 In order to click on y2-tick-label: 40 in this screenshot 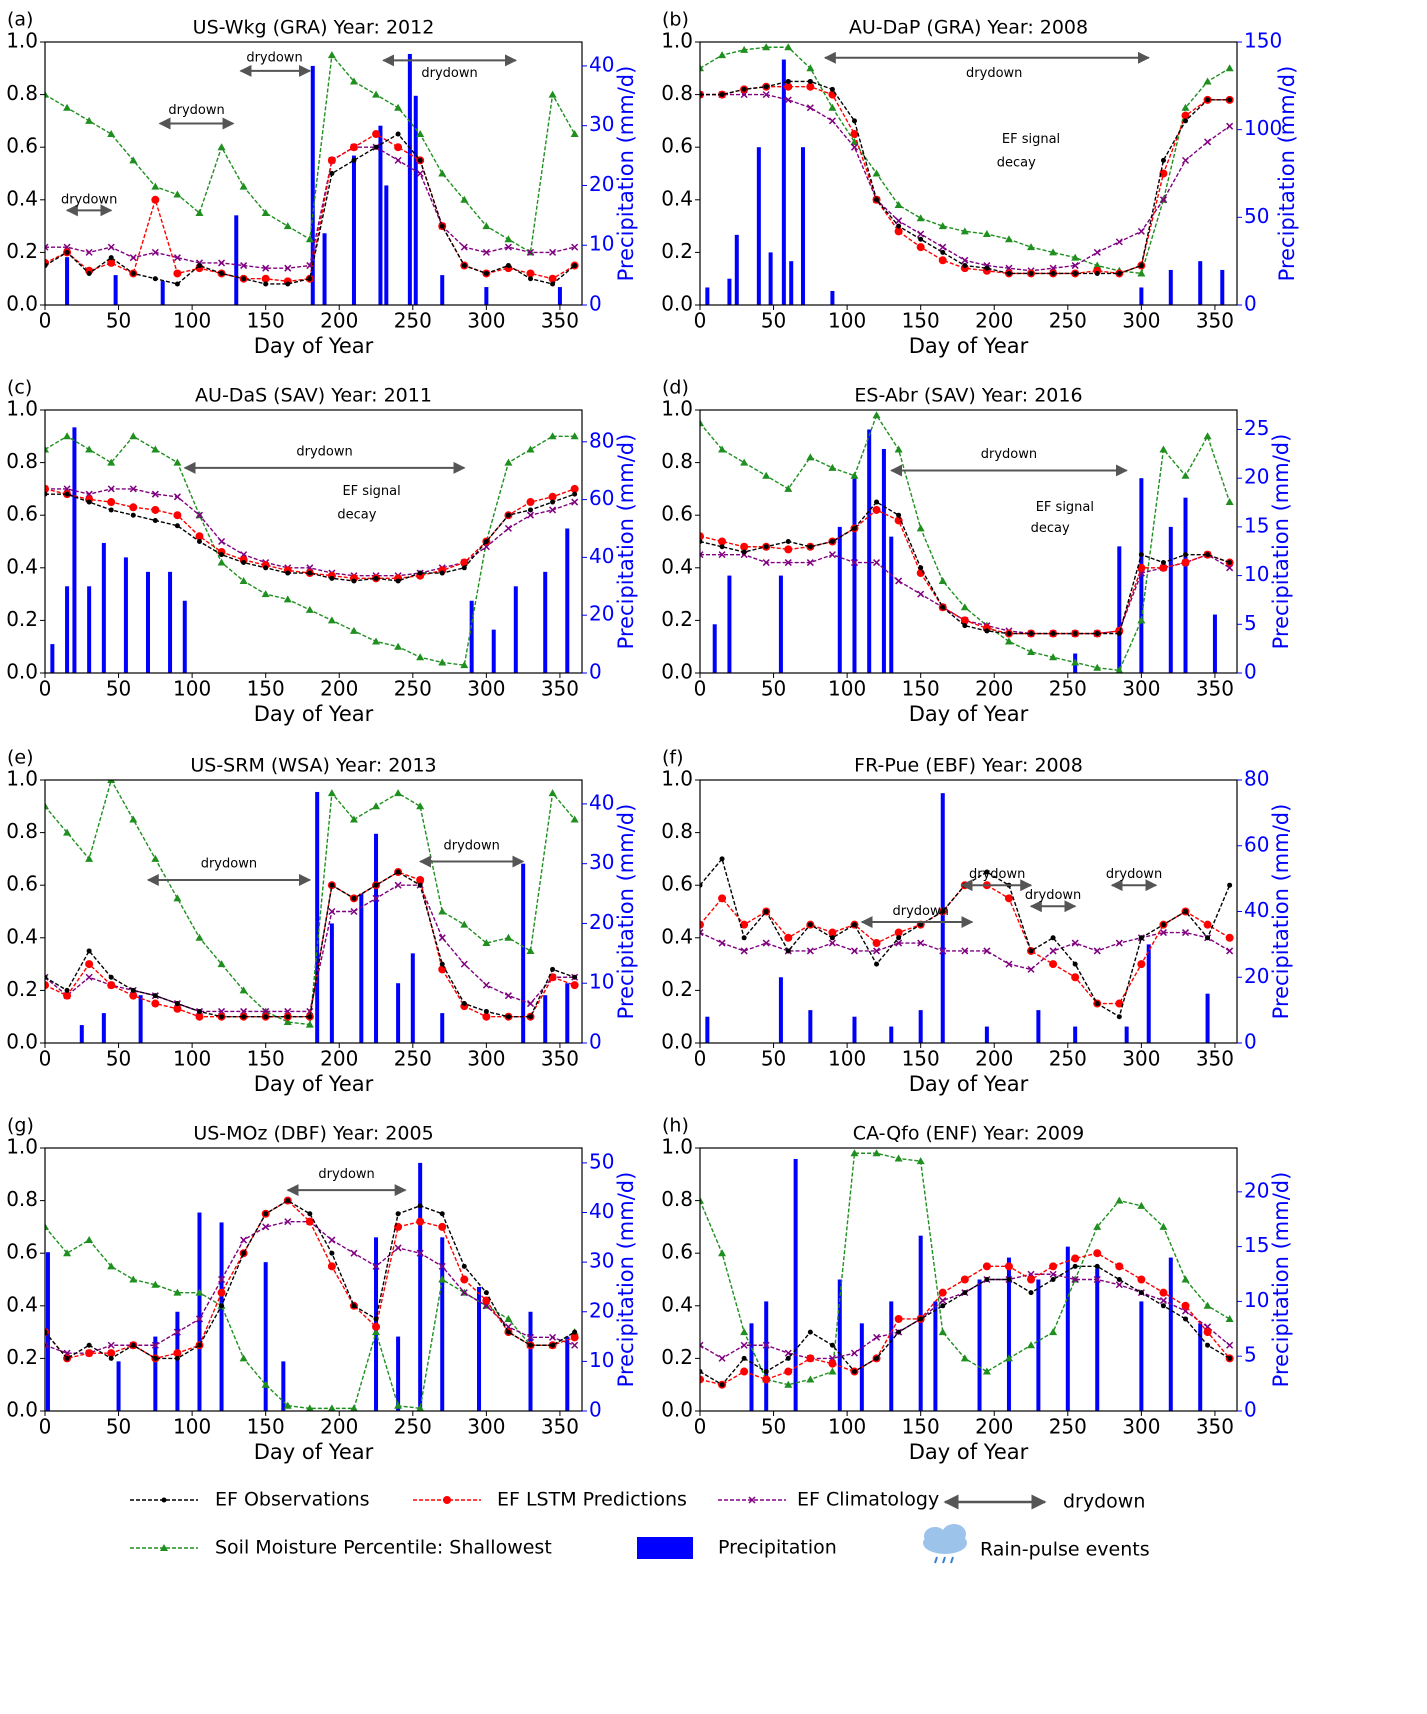, I will do `click(601, 556)`.